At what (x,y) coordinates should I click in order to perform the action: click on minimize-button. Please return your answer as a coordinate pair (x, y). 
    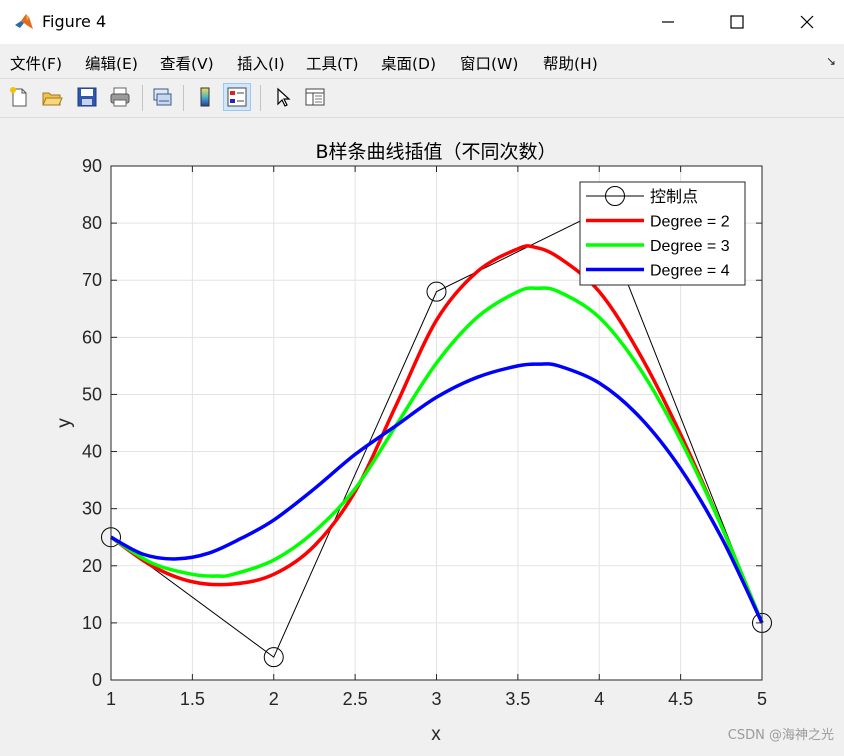
    Looking at the image, I should click on (668, 22).